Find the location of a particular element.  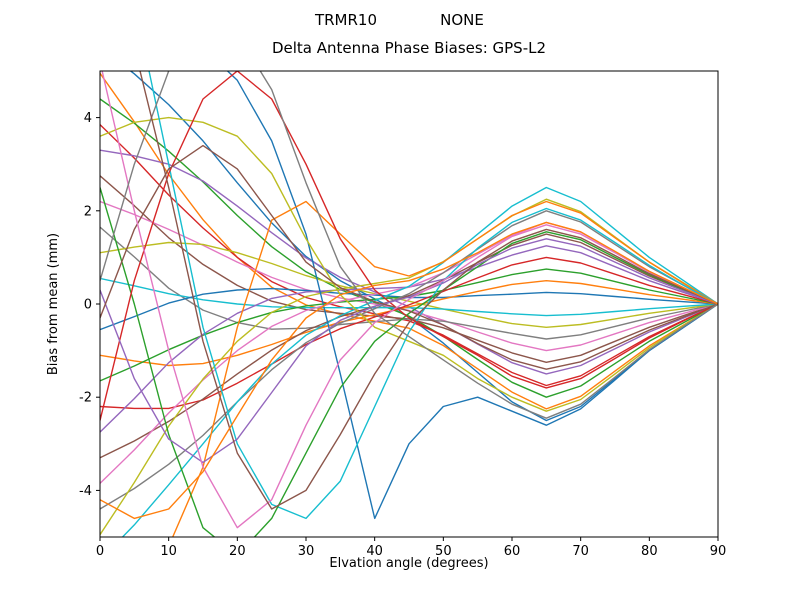

x-tick-label: 0 is located at coordinates (100, 551).